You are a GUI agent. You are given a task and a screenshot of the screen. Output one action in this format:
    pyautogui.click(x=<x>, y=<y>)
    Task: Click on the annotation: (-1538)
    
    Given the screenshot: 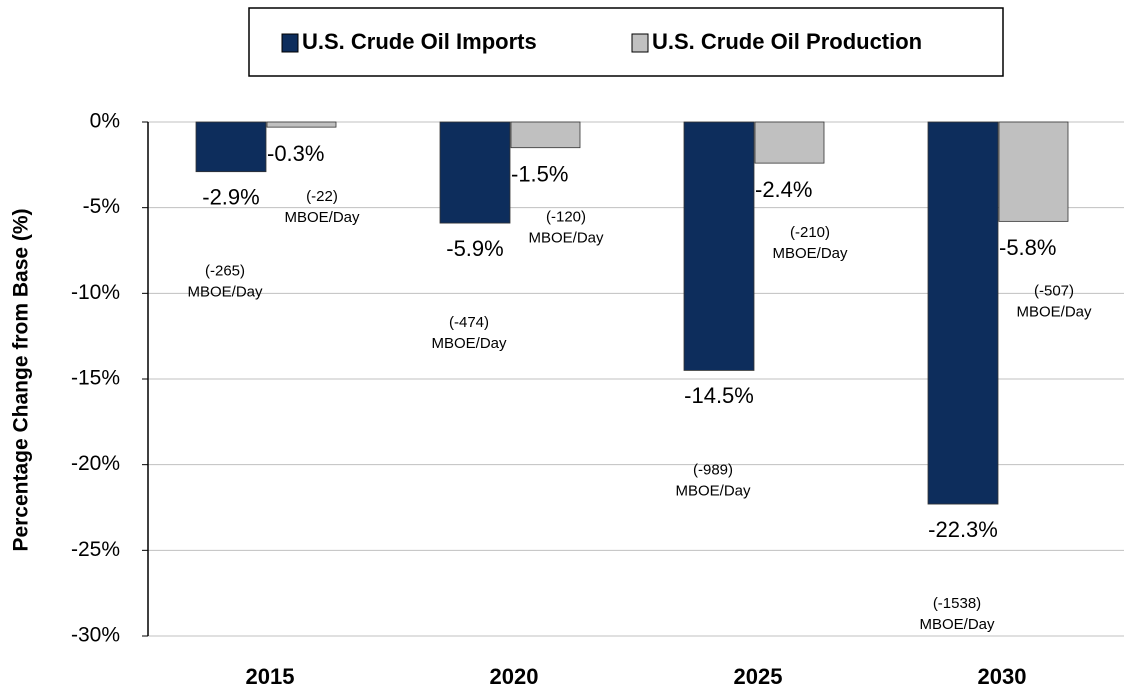 What is the action you would take?
    pyautogui.click(x=957, y=603)
    